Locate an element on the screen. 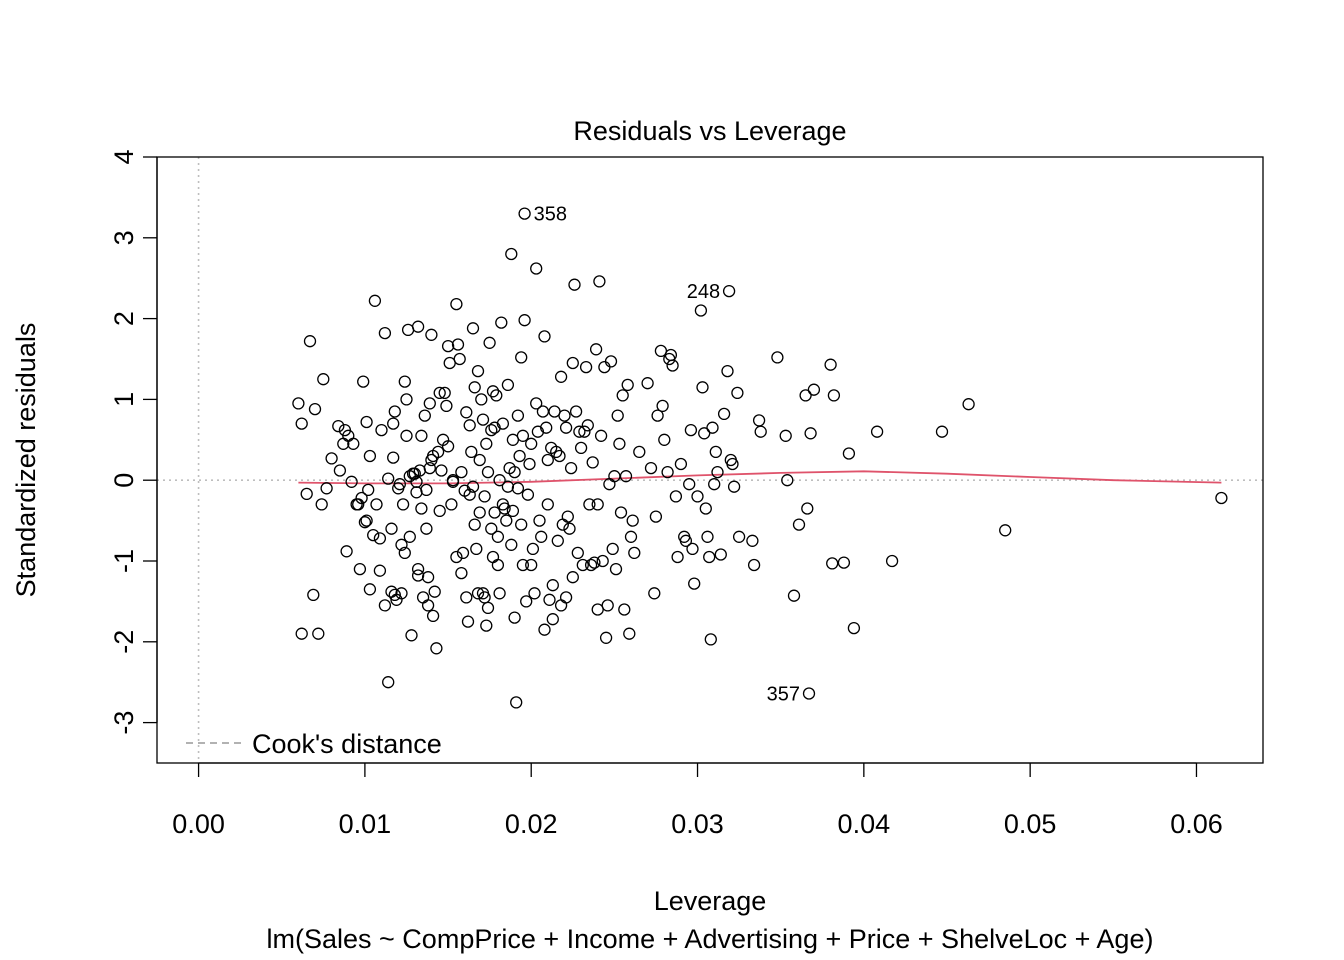  x-tick-label: 0.04 is located at coordinates (864, 824).